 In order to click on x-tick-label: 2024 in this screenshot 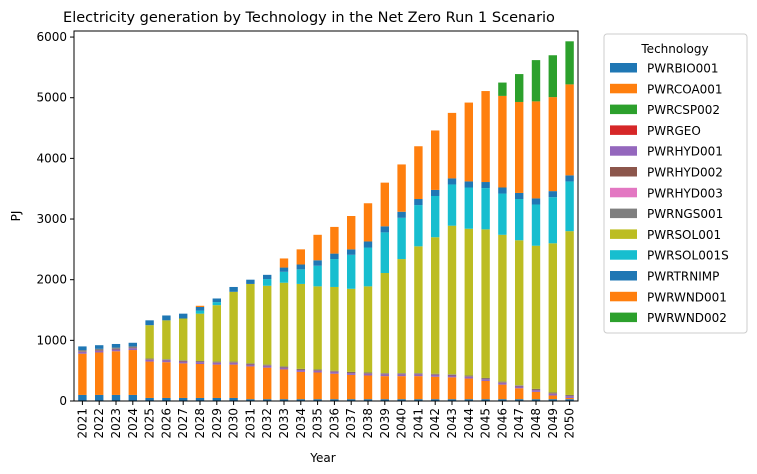, I will do `click(133, 423)`.